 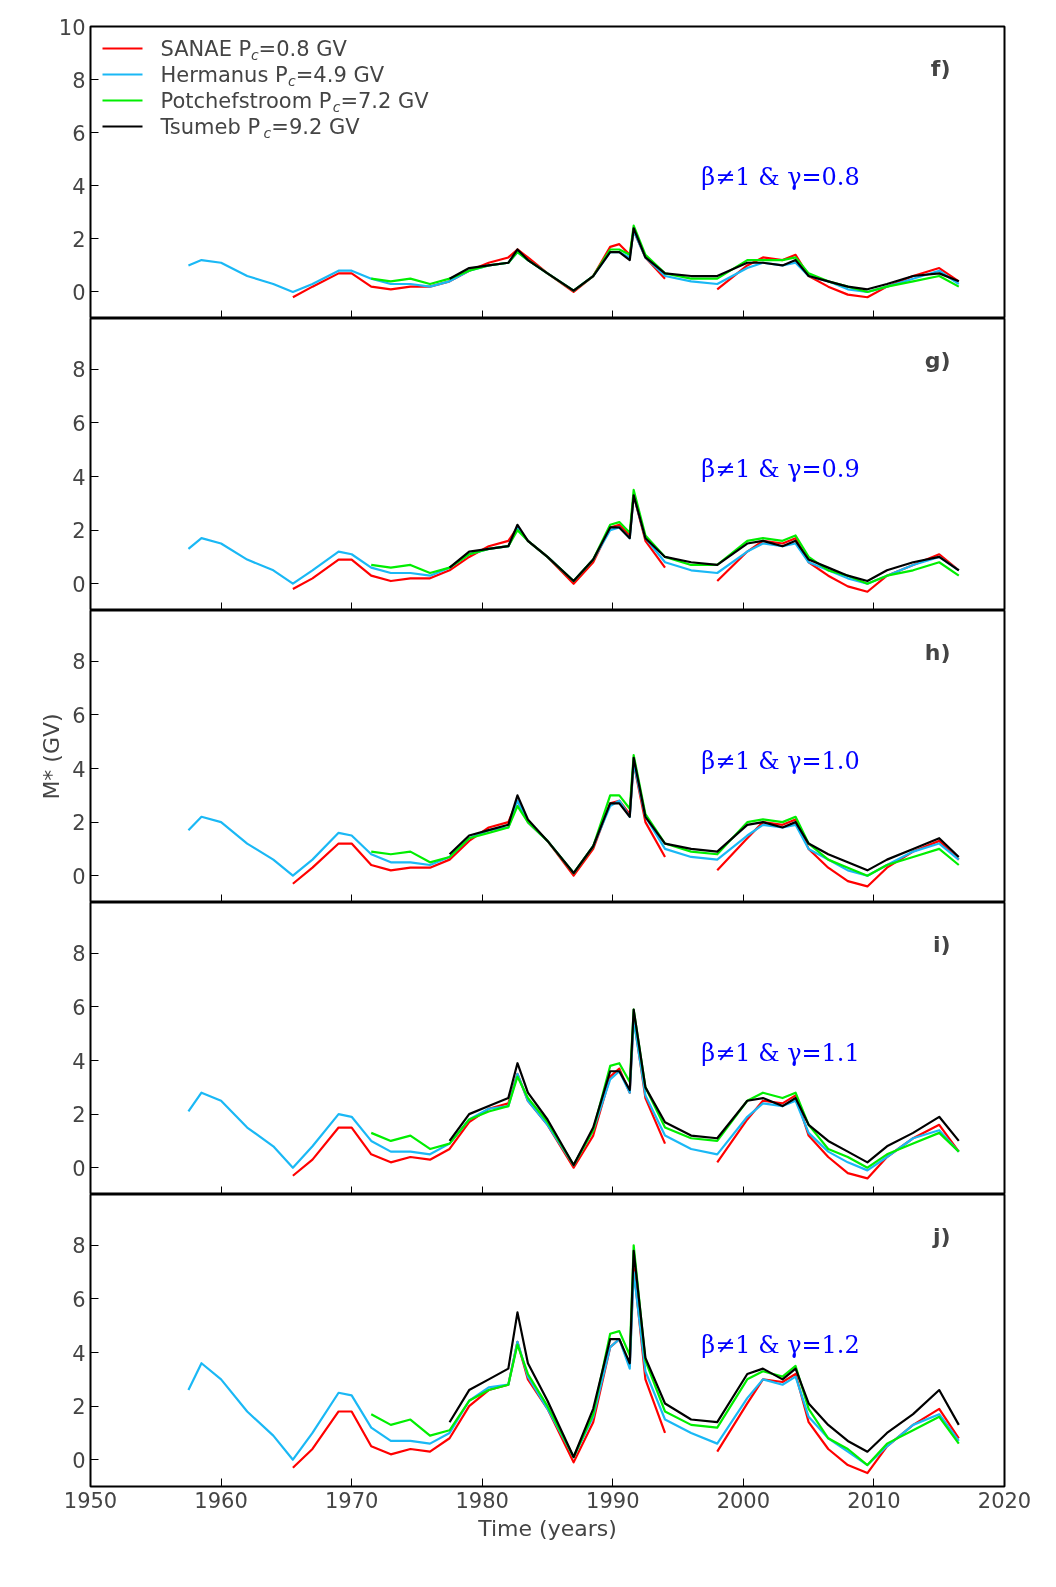 I want to click on annotation: β≠1 & γ=1.0, so click(x=780, y=760).